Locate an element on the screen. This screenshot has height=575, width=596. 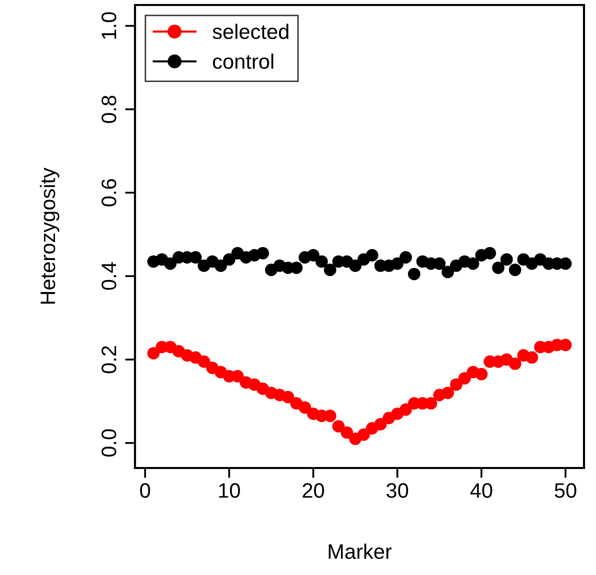
x-tick-label: 50 is located at coordinates (565, 490).